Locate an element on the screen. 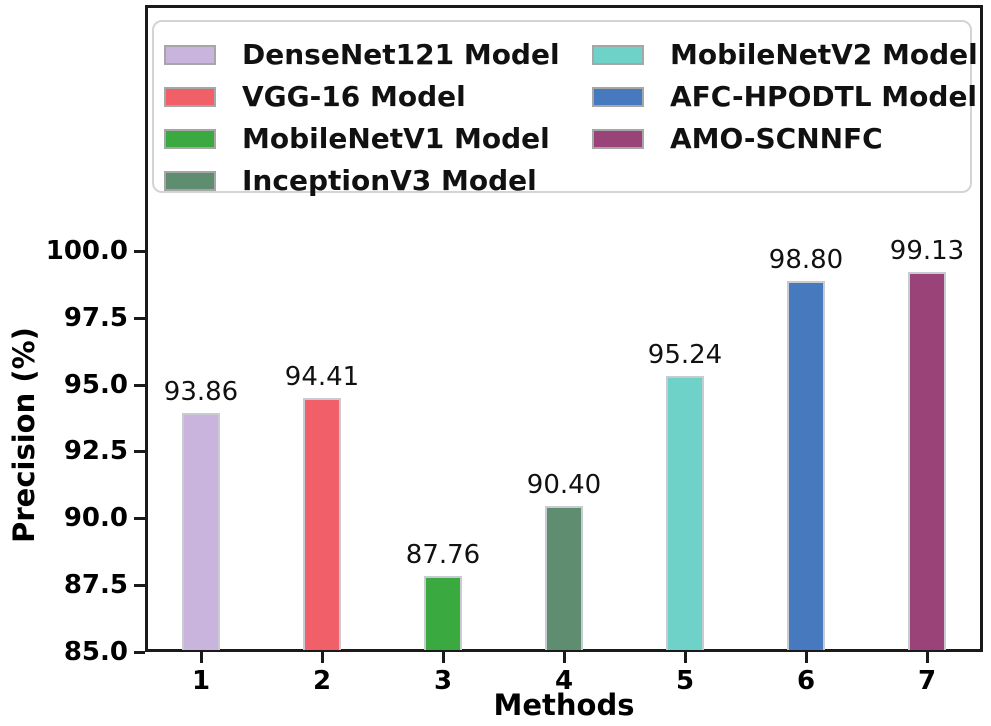 The height and width of the screenshot is (726, 991). legend-label: MobileNetV2 Model is located at coordinates (824, 54).